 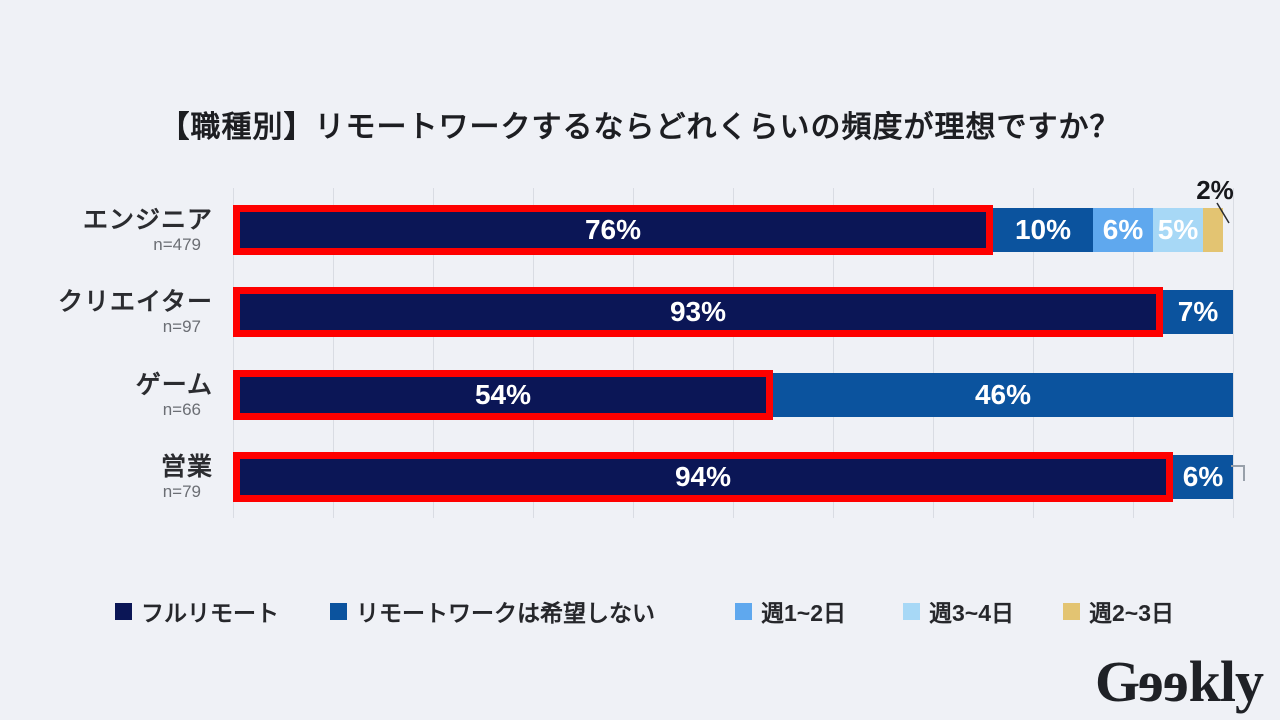 I want to click on geekly-logo: Geekly, so click(x=1179, y=681).